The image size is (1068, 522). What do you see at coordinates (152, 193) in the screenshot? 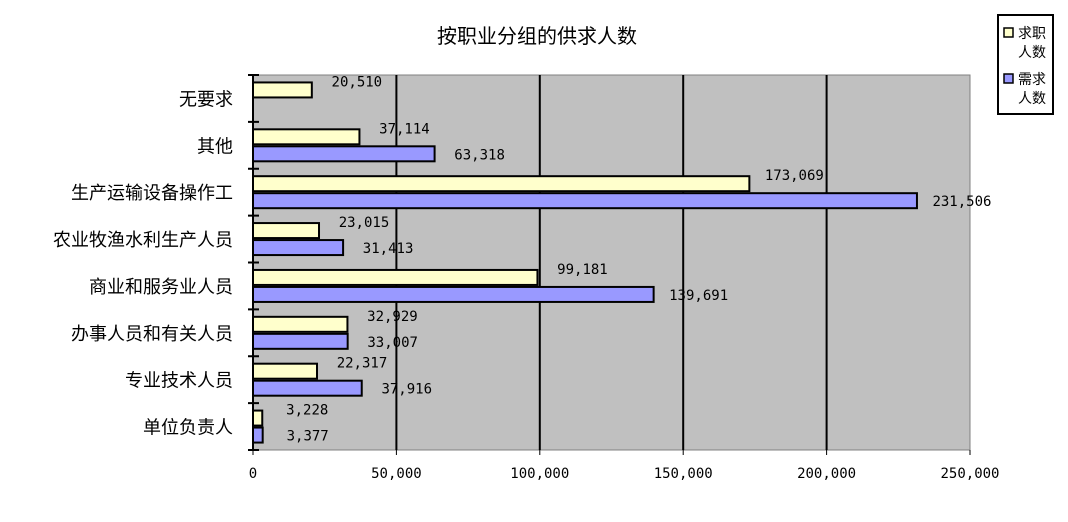
I see `category-label: 生产运输设备操作工` at bounding box center [152, 193].